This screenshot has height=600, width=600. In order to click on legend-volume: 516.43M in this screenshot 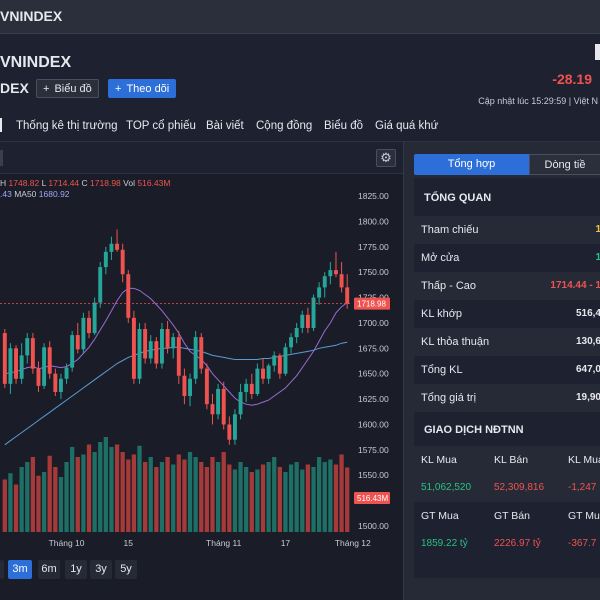, I will do `click(154, 183)`.